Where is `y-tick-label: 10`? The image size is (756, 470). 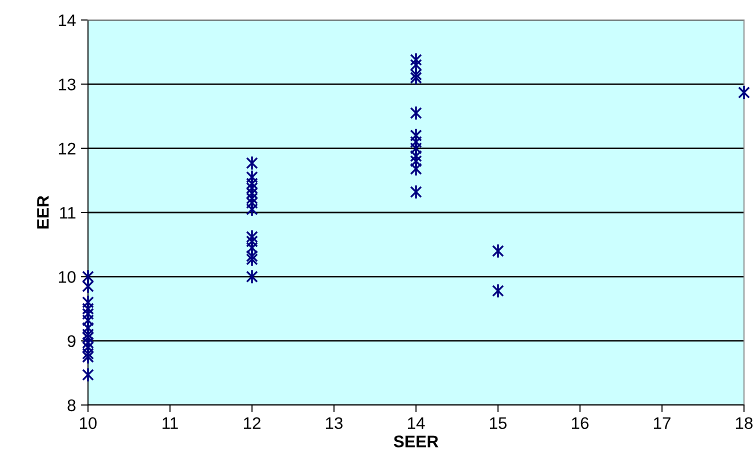
y-tick-label: 10 is located at coordinates (67, 277).